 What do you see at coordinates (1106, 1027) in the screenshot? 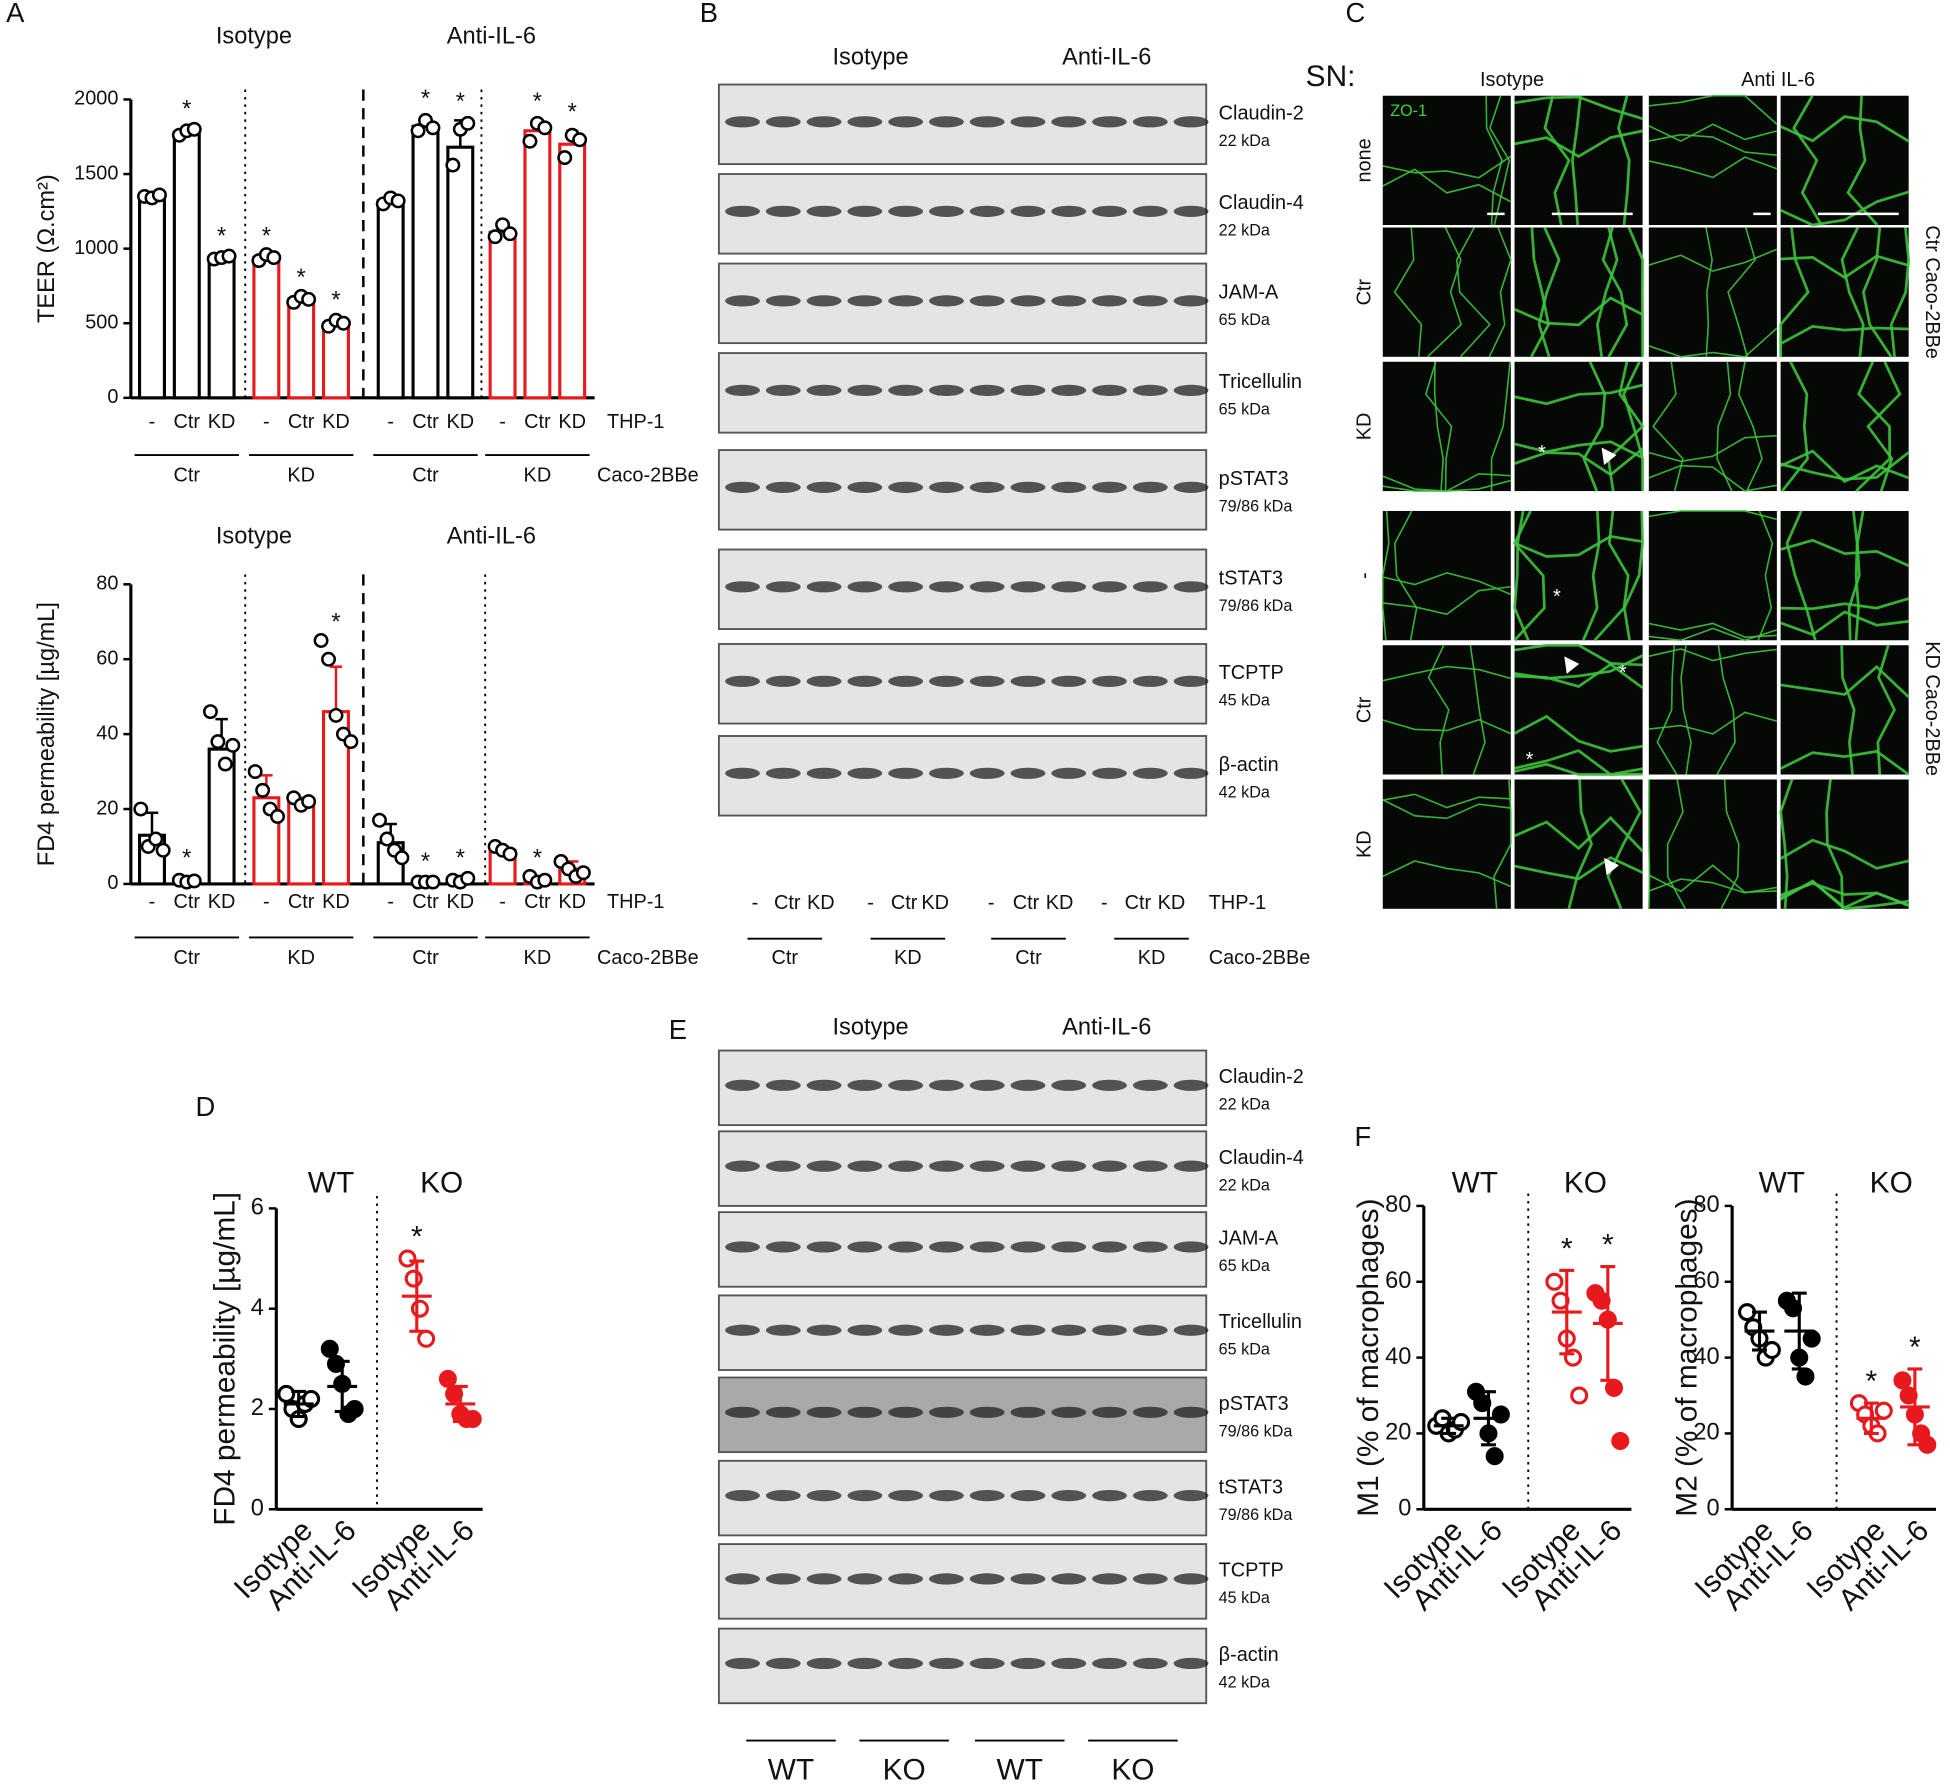
I see `blot-header: Anti-IL-6` at bounding box center [1106, 1027].